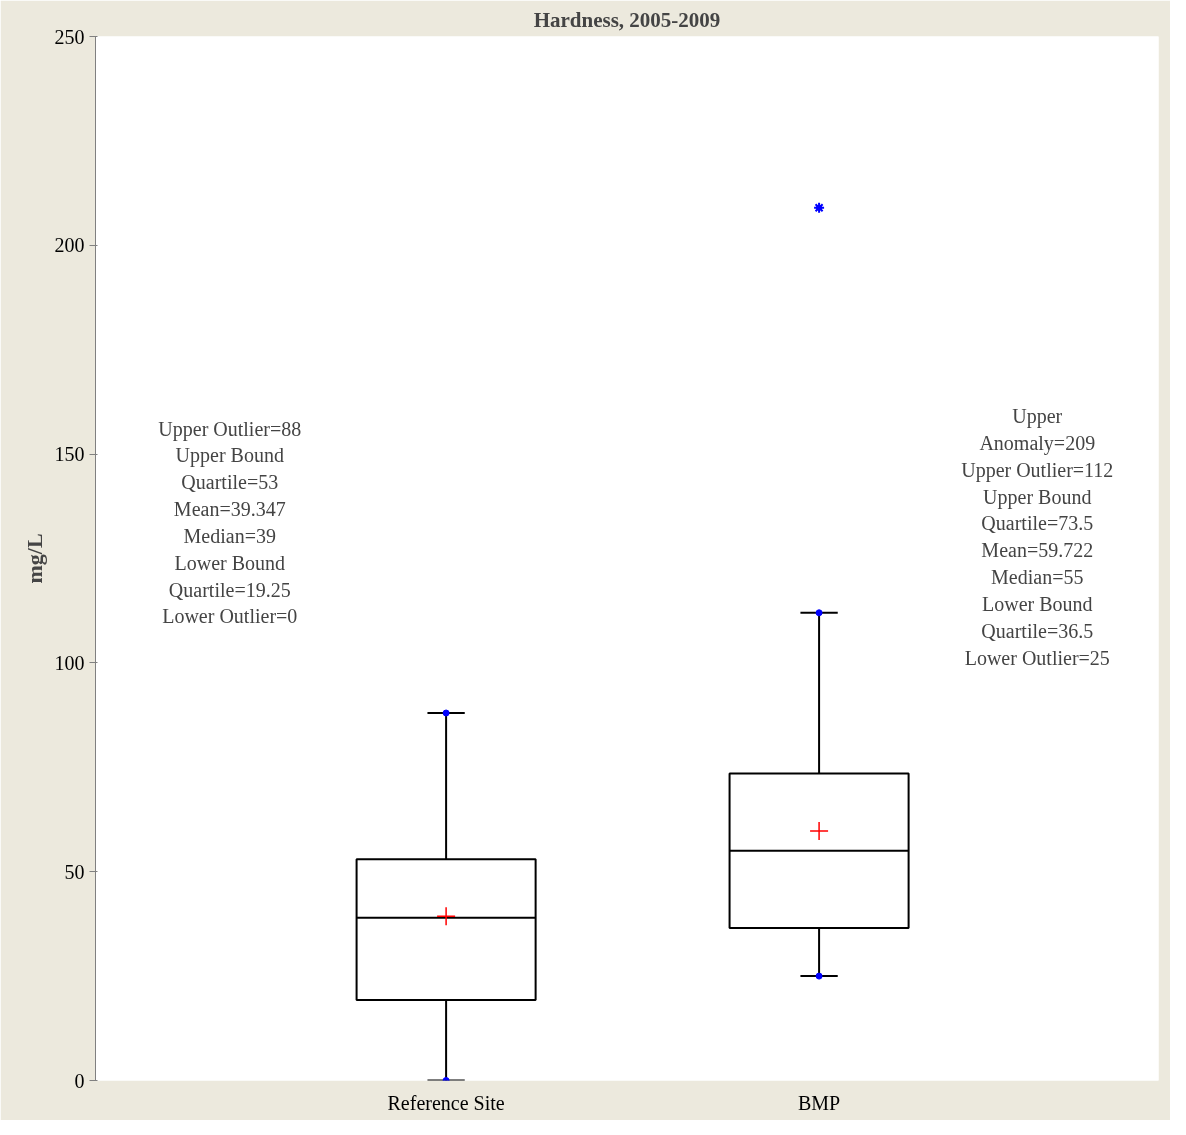 The width and height of the screenshot is (1186, 1135). What do you see at coordinates (69, 245) in the screenshot?
I see `y-tick-label: 200` at bounding box center [69, 245].